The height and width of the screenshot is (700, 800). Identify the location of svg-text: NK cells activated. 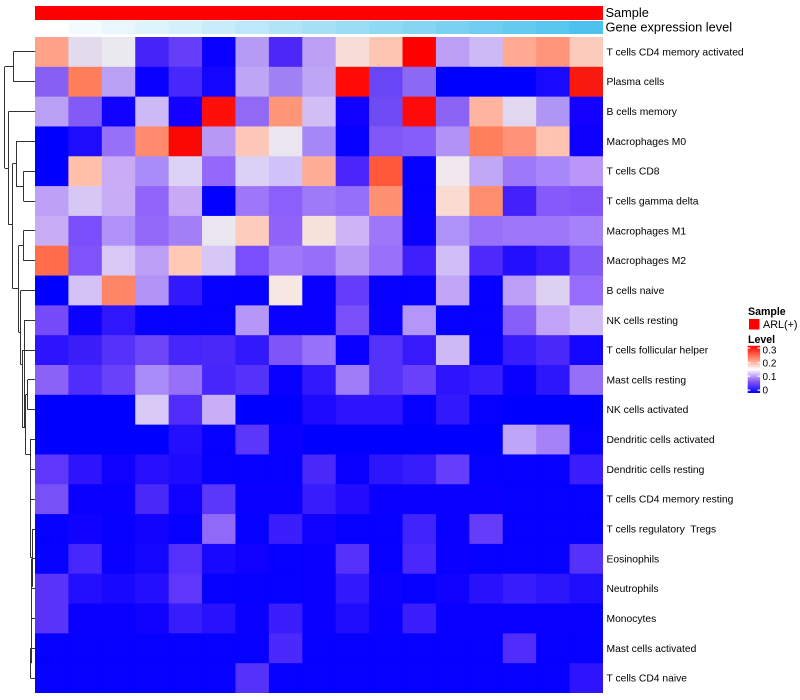
(648, 410).